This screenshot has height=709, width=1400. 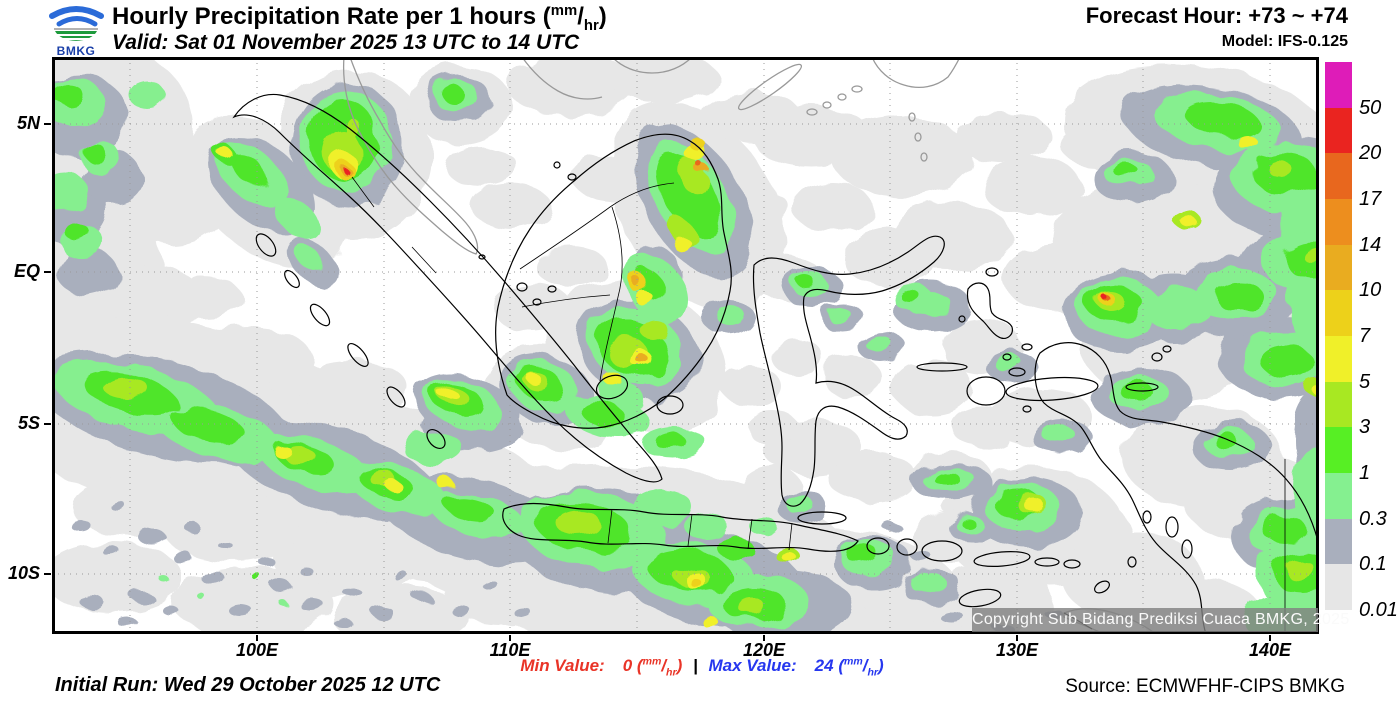 What do you see at coordinates (1270, 650) in the screenshot?
I see `lon-label: 140E` at bounding box center [1270, 650].